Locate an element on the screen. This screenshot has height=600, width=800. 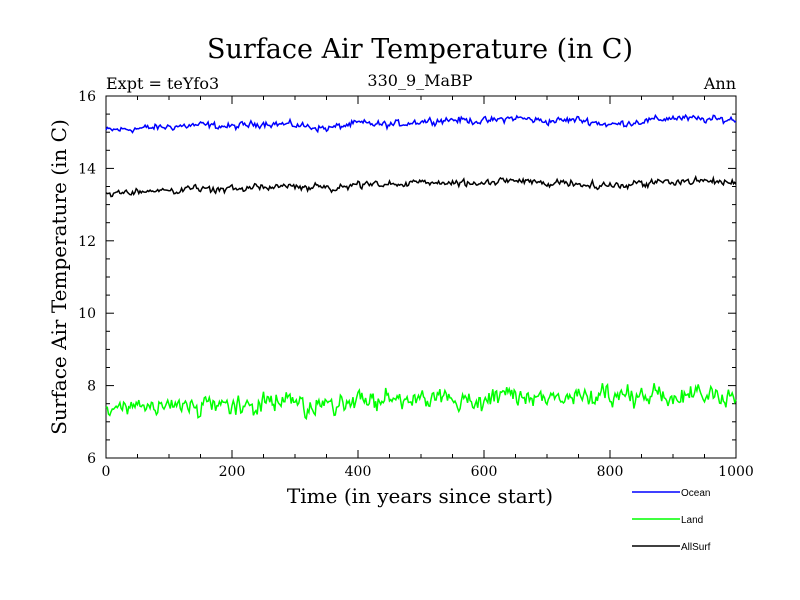
y-axis-label: Surface Air Temperature (in C) is located at coordinates (59, 277).